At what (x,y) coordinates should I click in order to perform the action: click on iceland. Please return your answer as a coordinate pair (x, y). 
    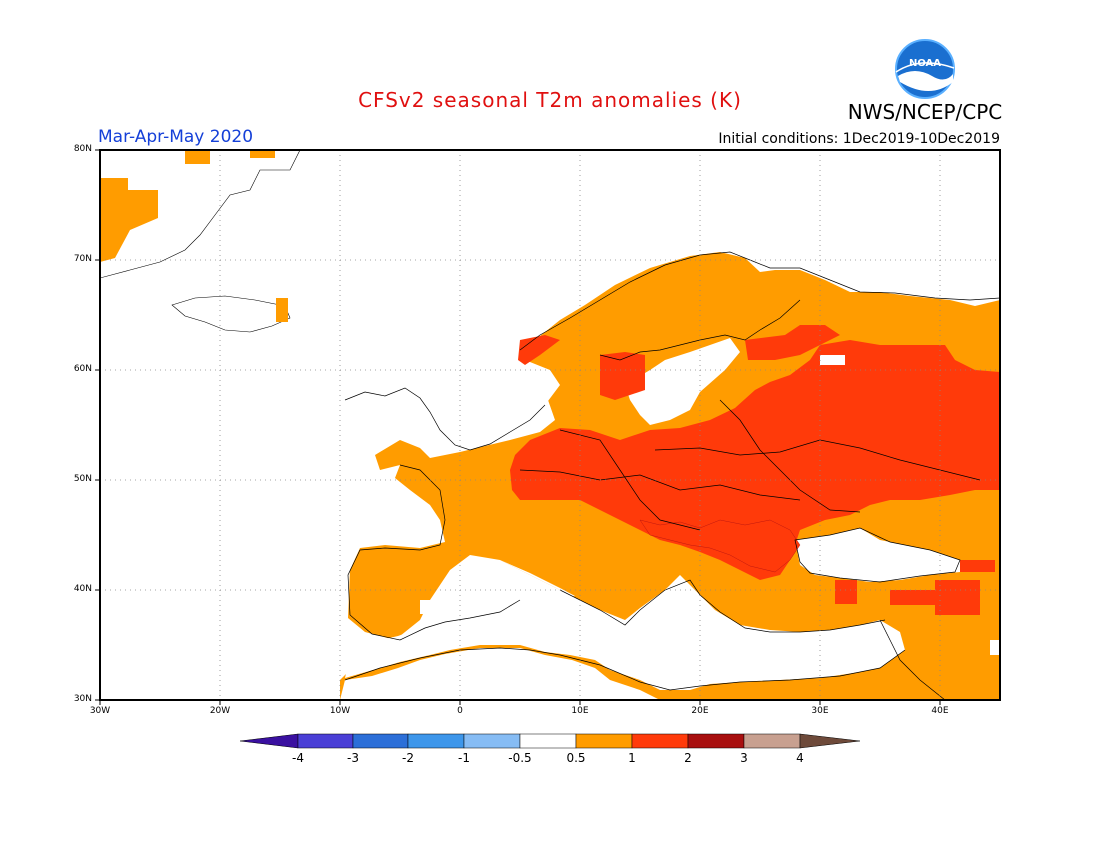
    Looking at the image, I should click on (231, 314).